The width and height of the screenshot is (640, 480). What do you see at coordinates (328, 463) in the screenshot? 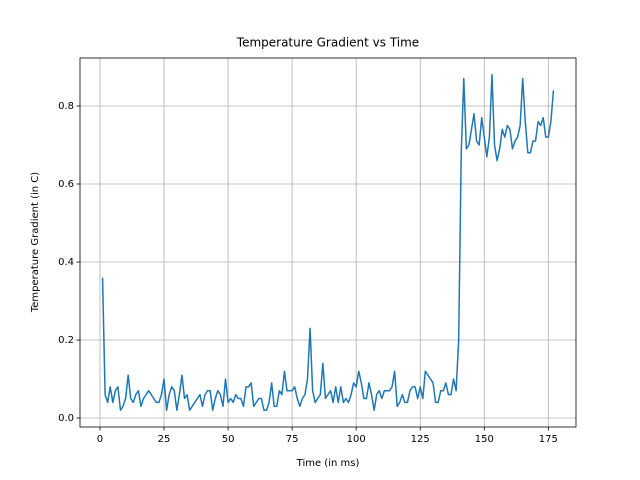
I see `x-axis-label: Time (in ms)` at bounding box center [328, 463].